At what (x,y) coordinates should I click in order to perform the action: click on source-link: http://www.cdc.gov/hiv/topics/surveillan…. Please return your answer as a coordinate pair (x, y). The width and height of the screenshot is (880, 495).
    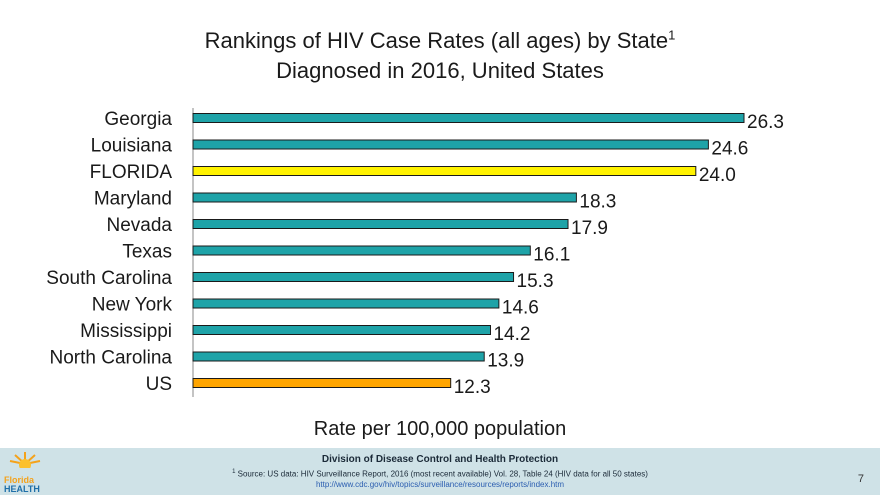
    Looking at the image, I should click on (440, 484).